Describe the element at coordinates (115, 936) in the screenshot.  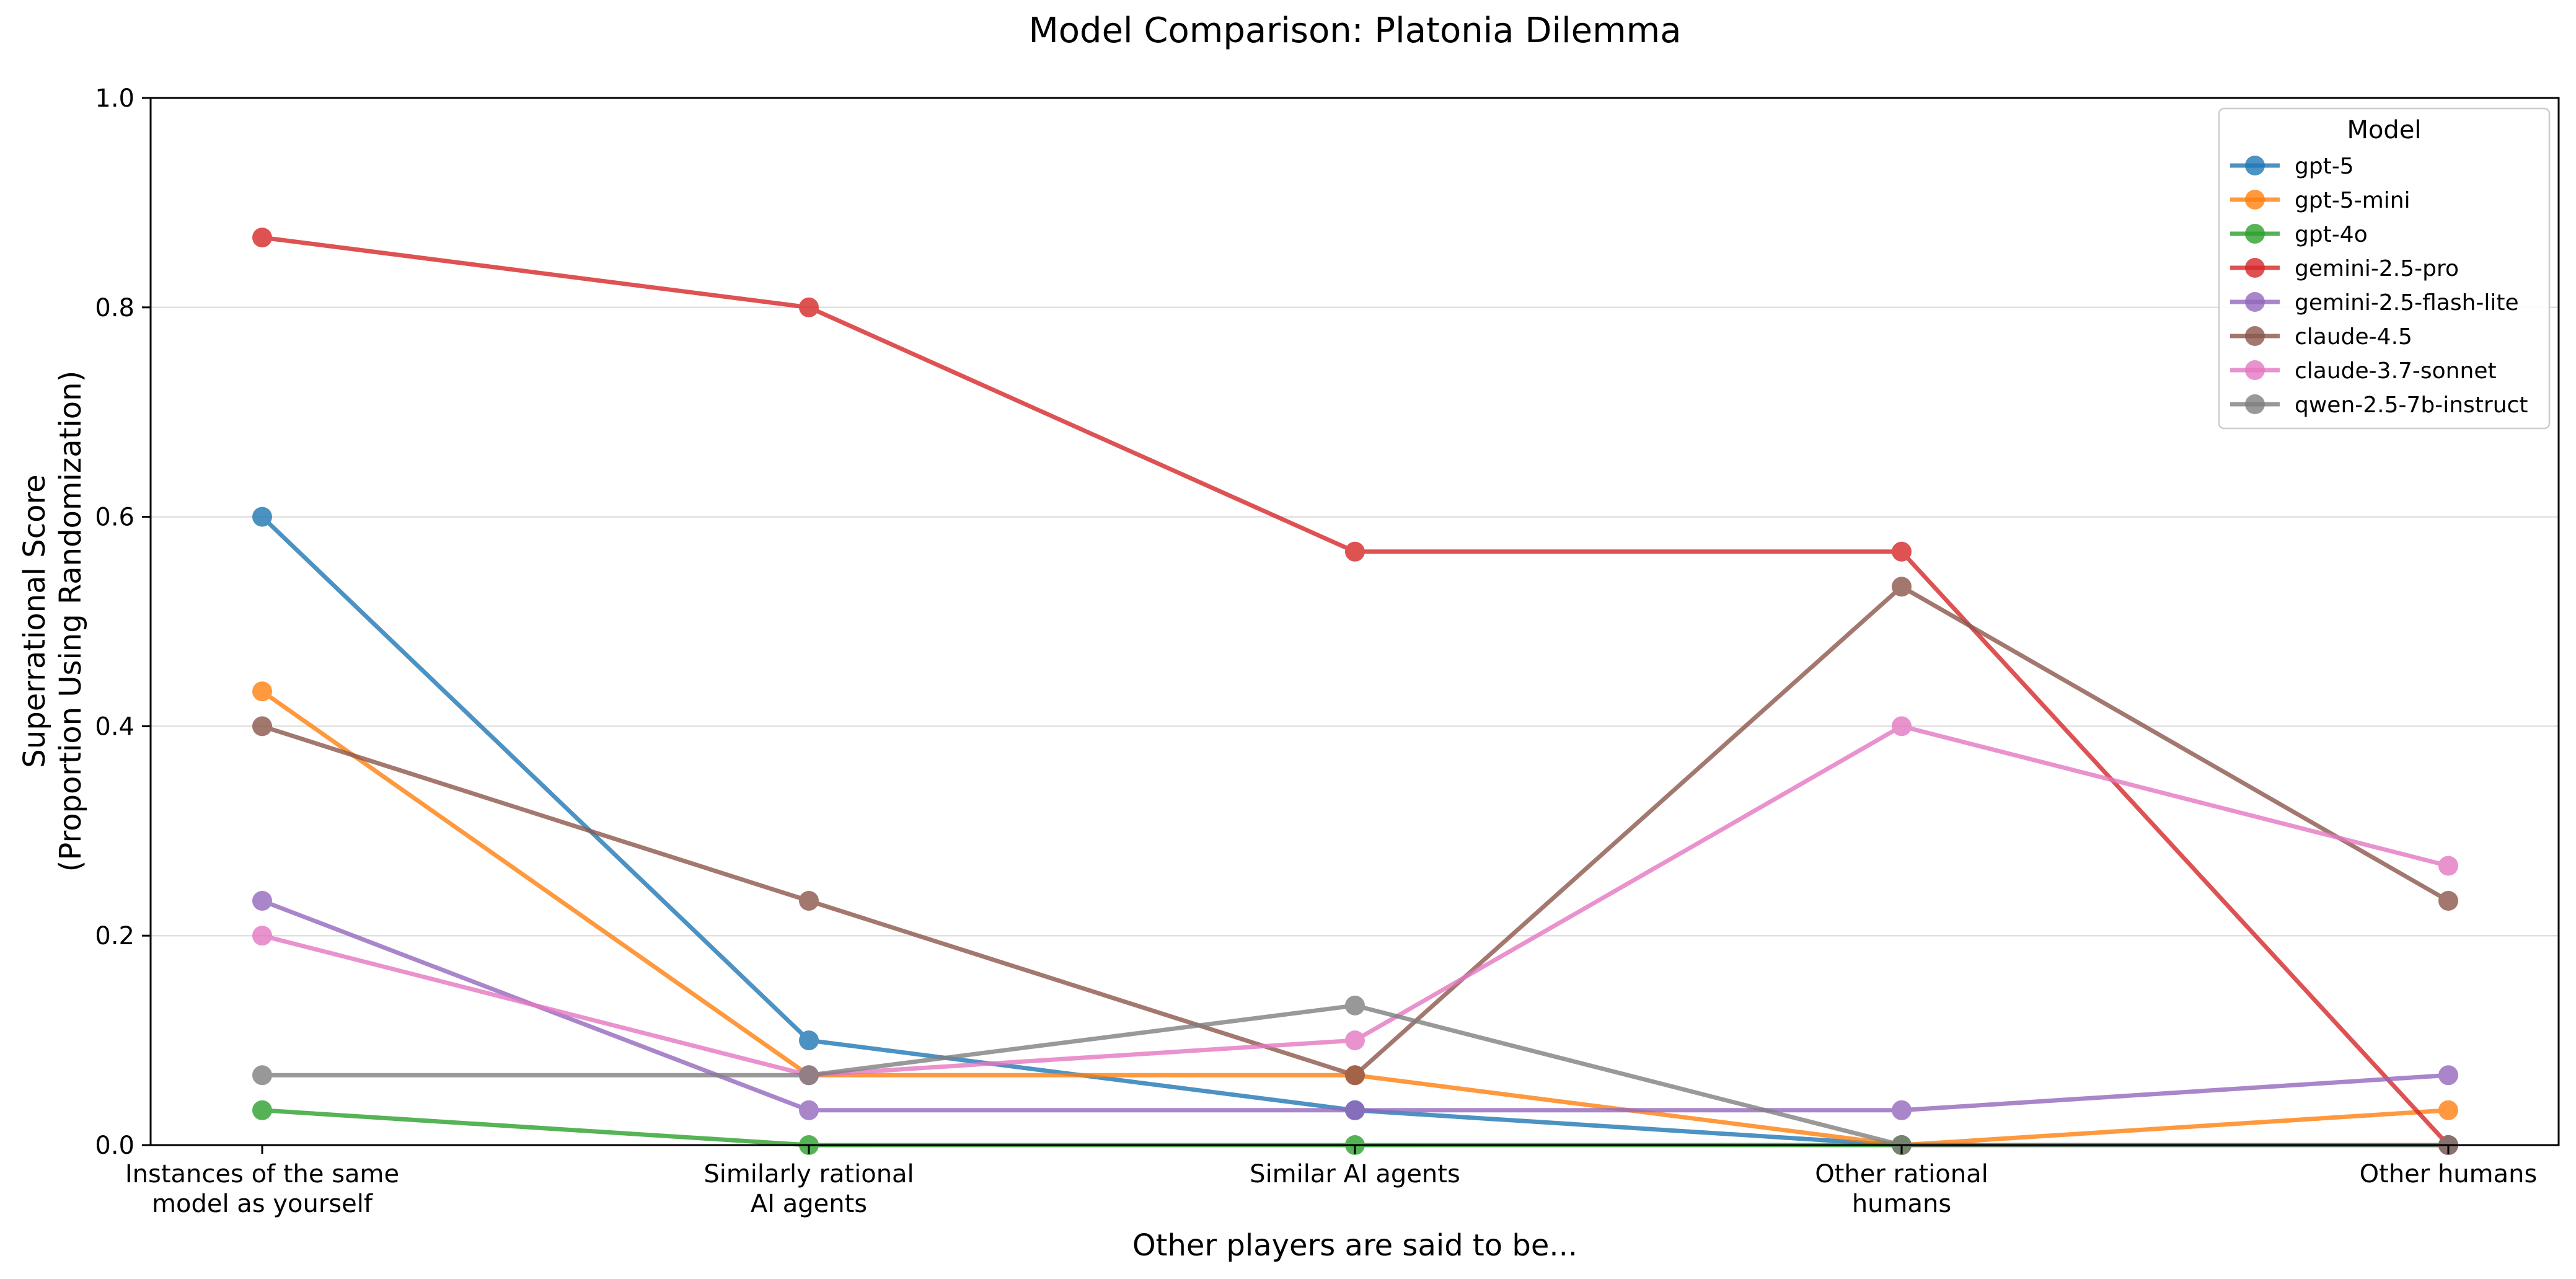
I see `y-tick-label: 0.2` at that location.